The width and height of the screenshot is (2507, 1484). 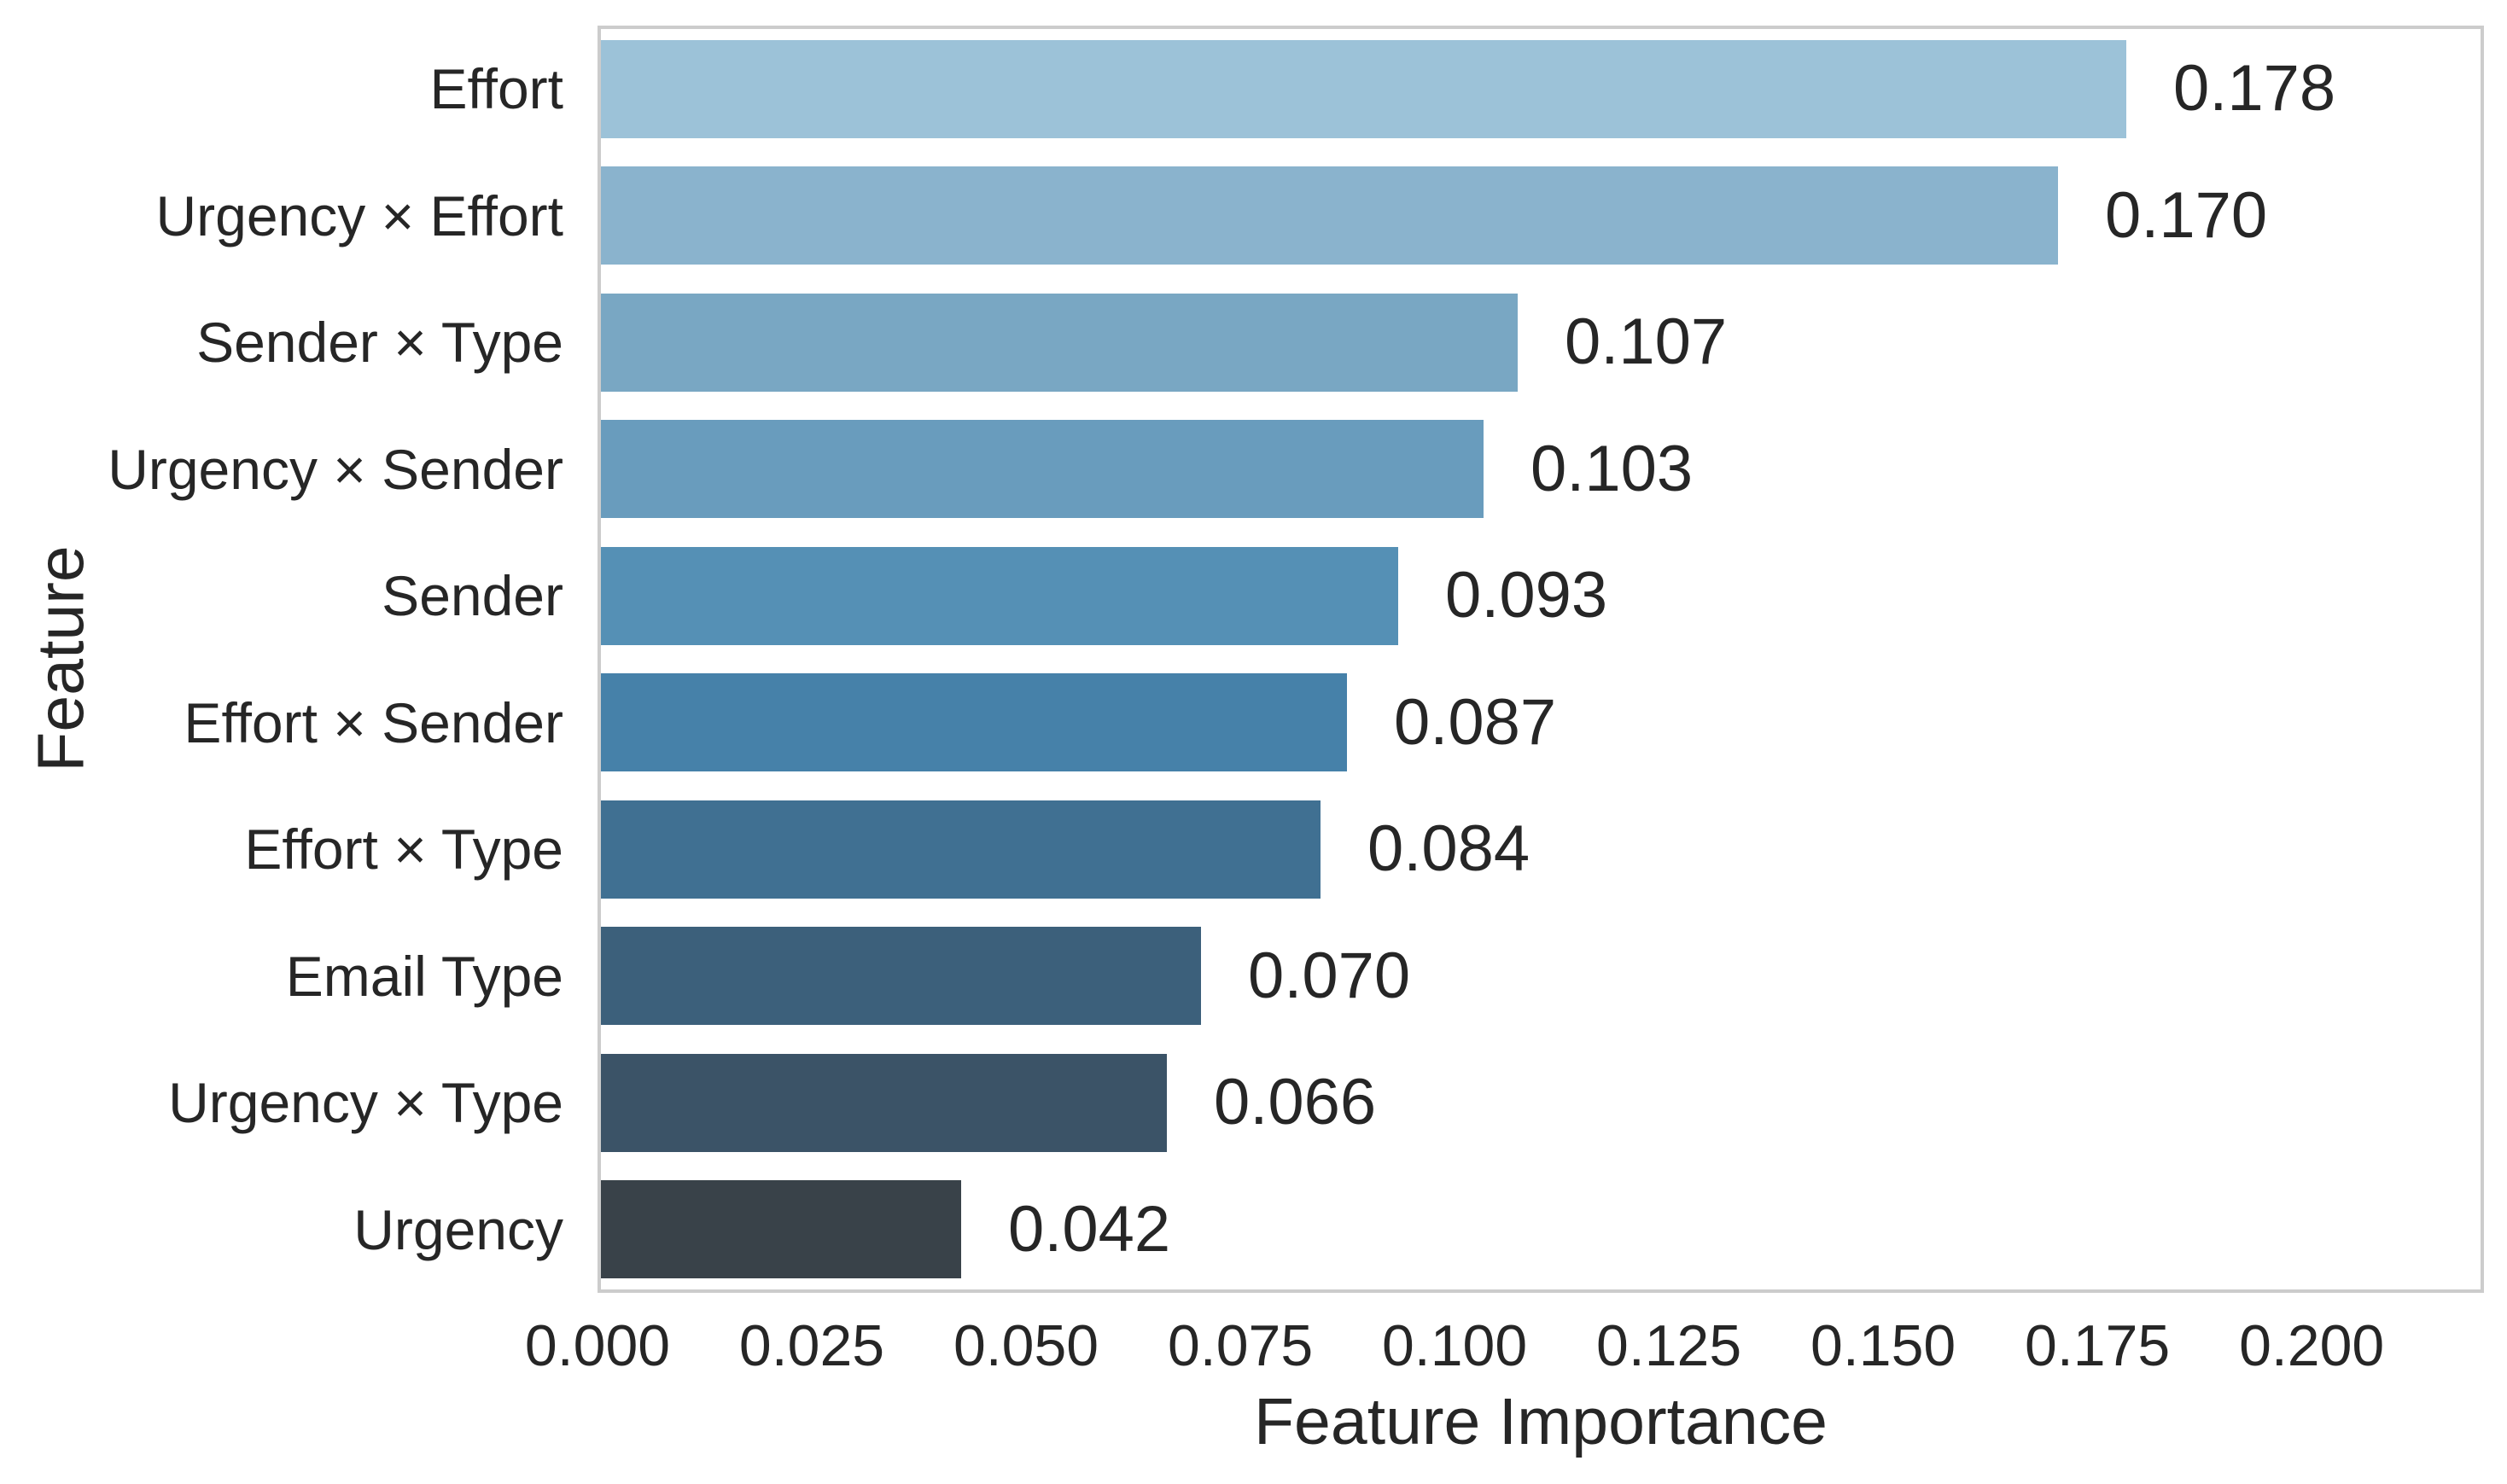 What do you see at coordinates (1448, 849) in the screenshot?
I see `bar-value-label: 0.084` at bounding box center [1448, 849].